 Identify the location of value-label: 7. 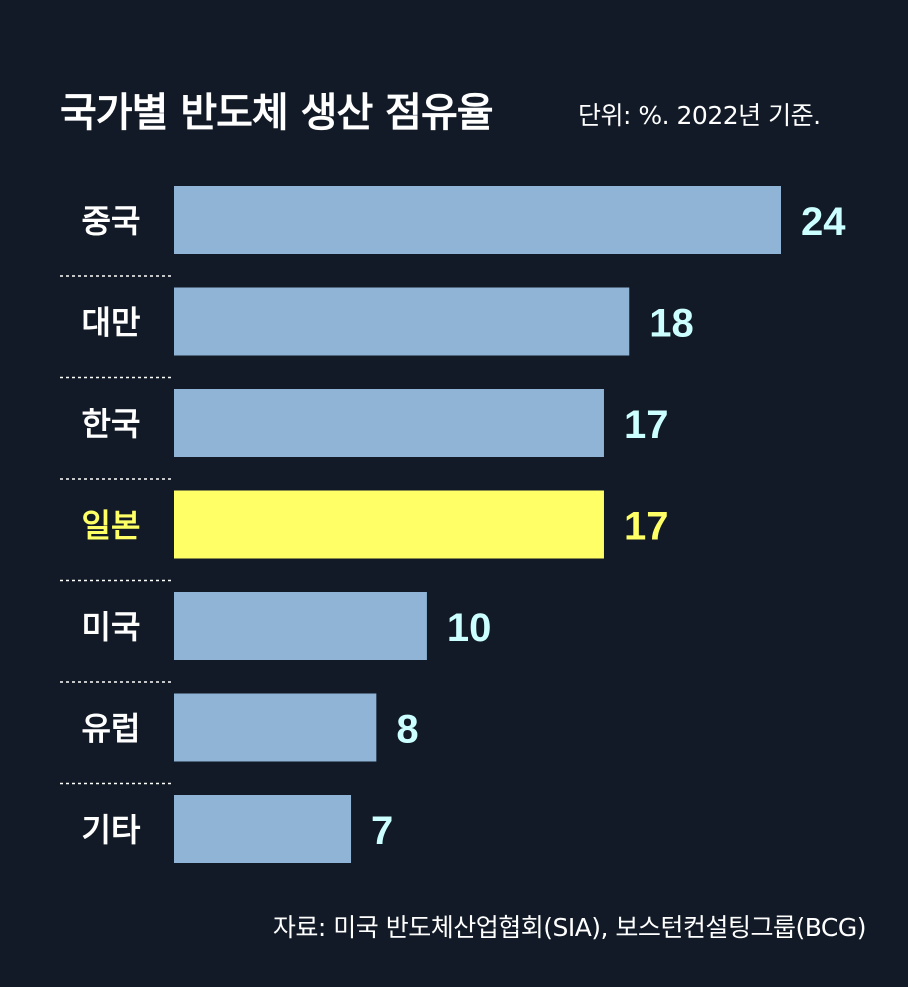
(382, 831).